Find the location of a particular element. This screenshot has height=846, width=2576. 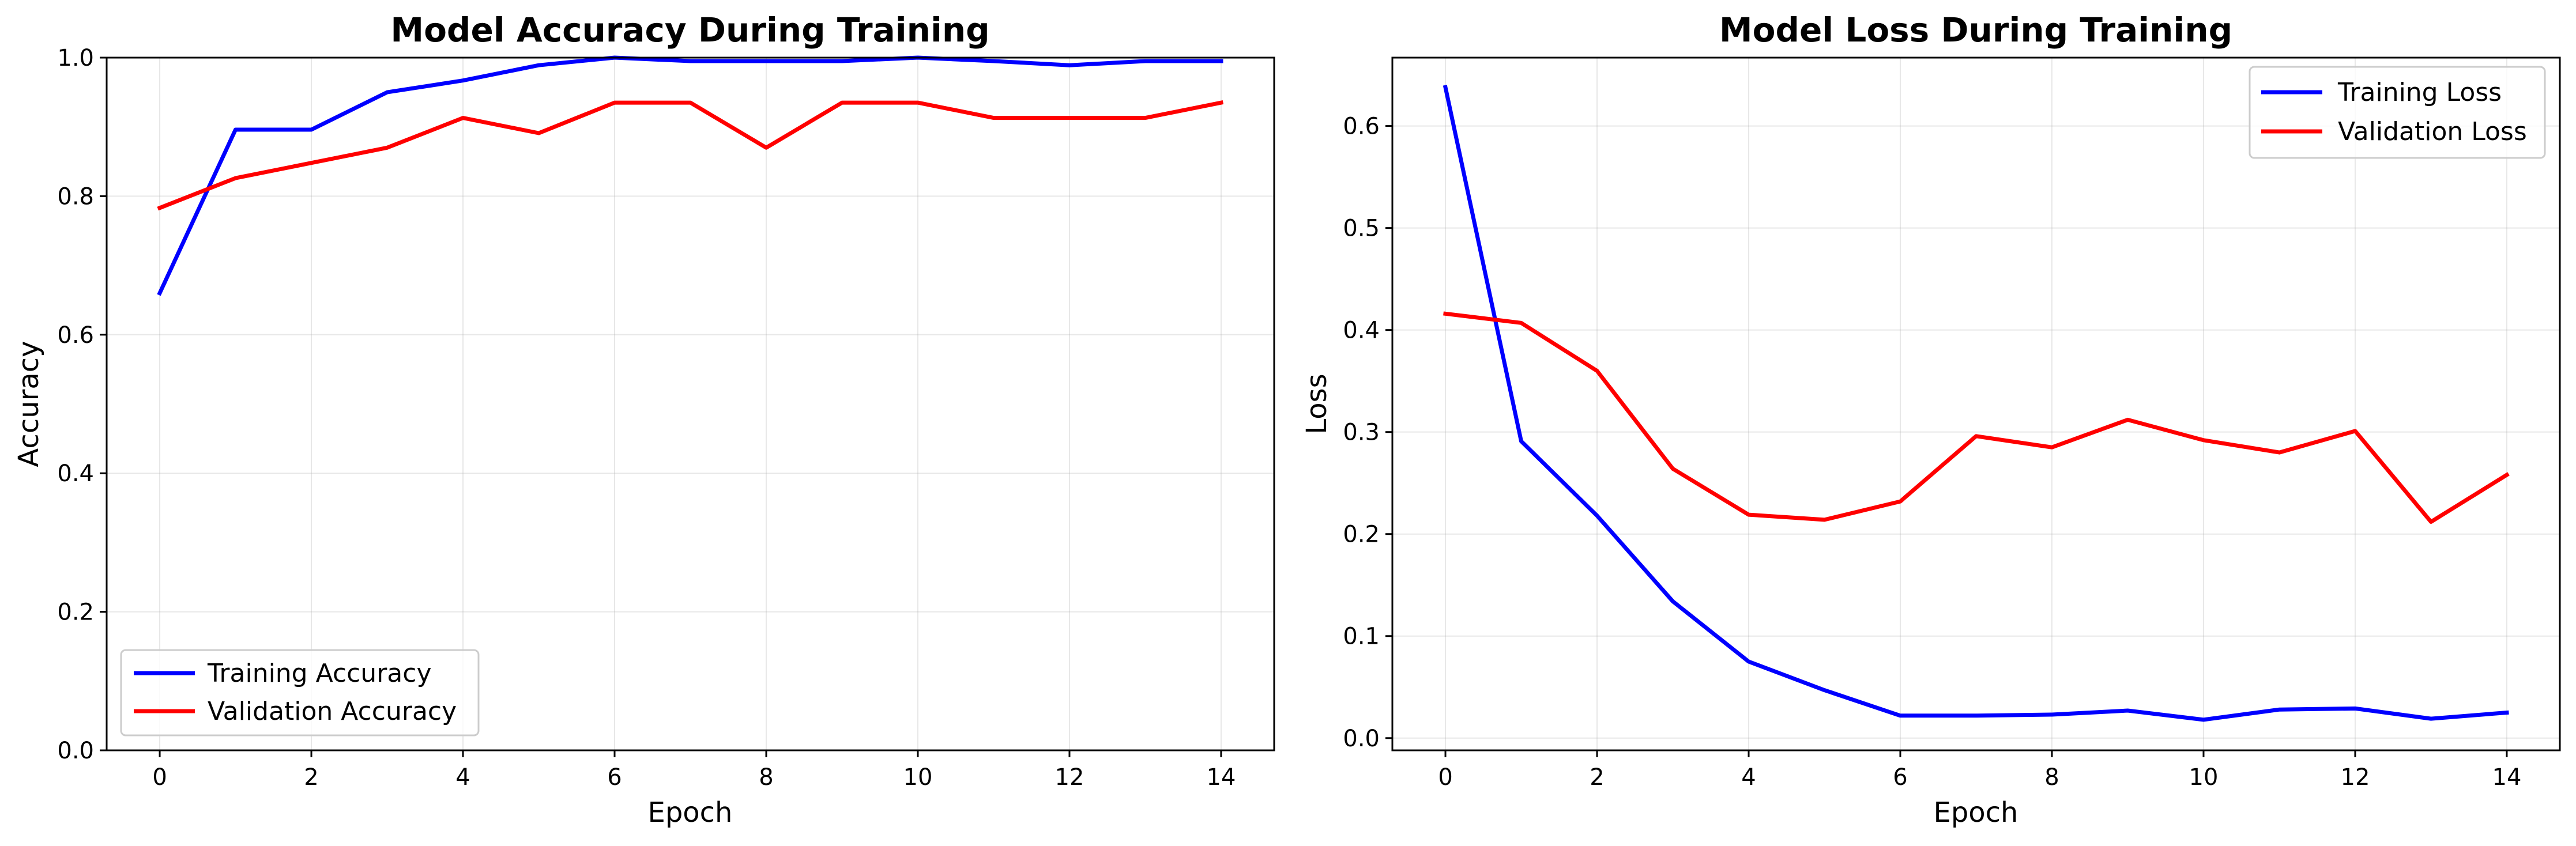

accuracy-y-tick-label: 0.4 is located at coordinates (75, 474).